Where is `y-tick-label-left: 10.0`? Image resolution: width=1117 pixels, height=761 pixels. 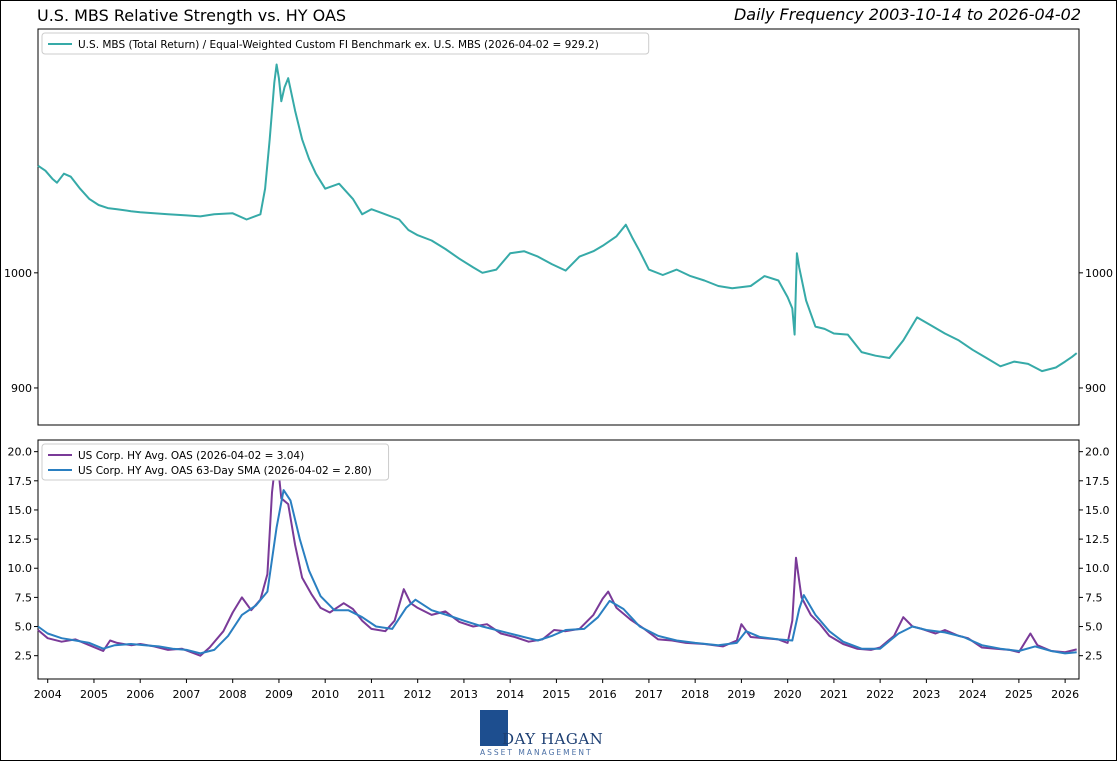 y-tick-label-left: 10.0 is located at coordinates (20, 568).